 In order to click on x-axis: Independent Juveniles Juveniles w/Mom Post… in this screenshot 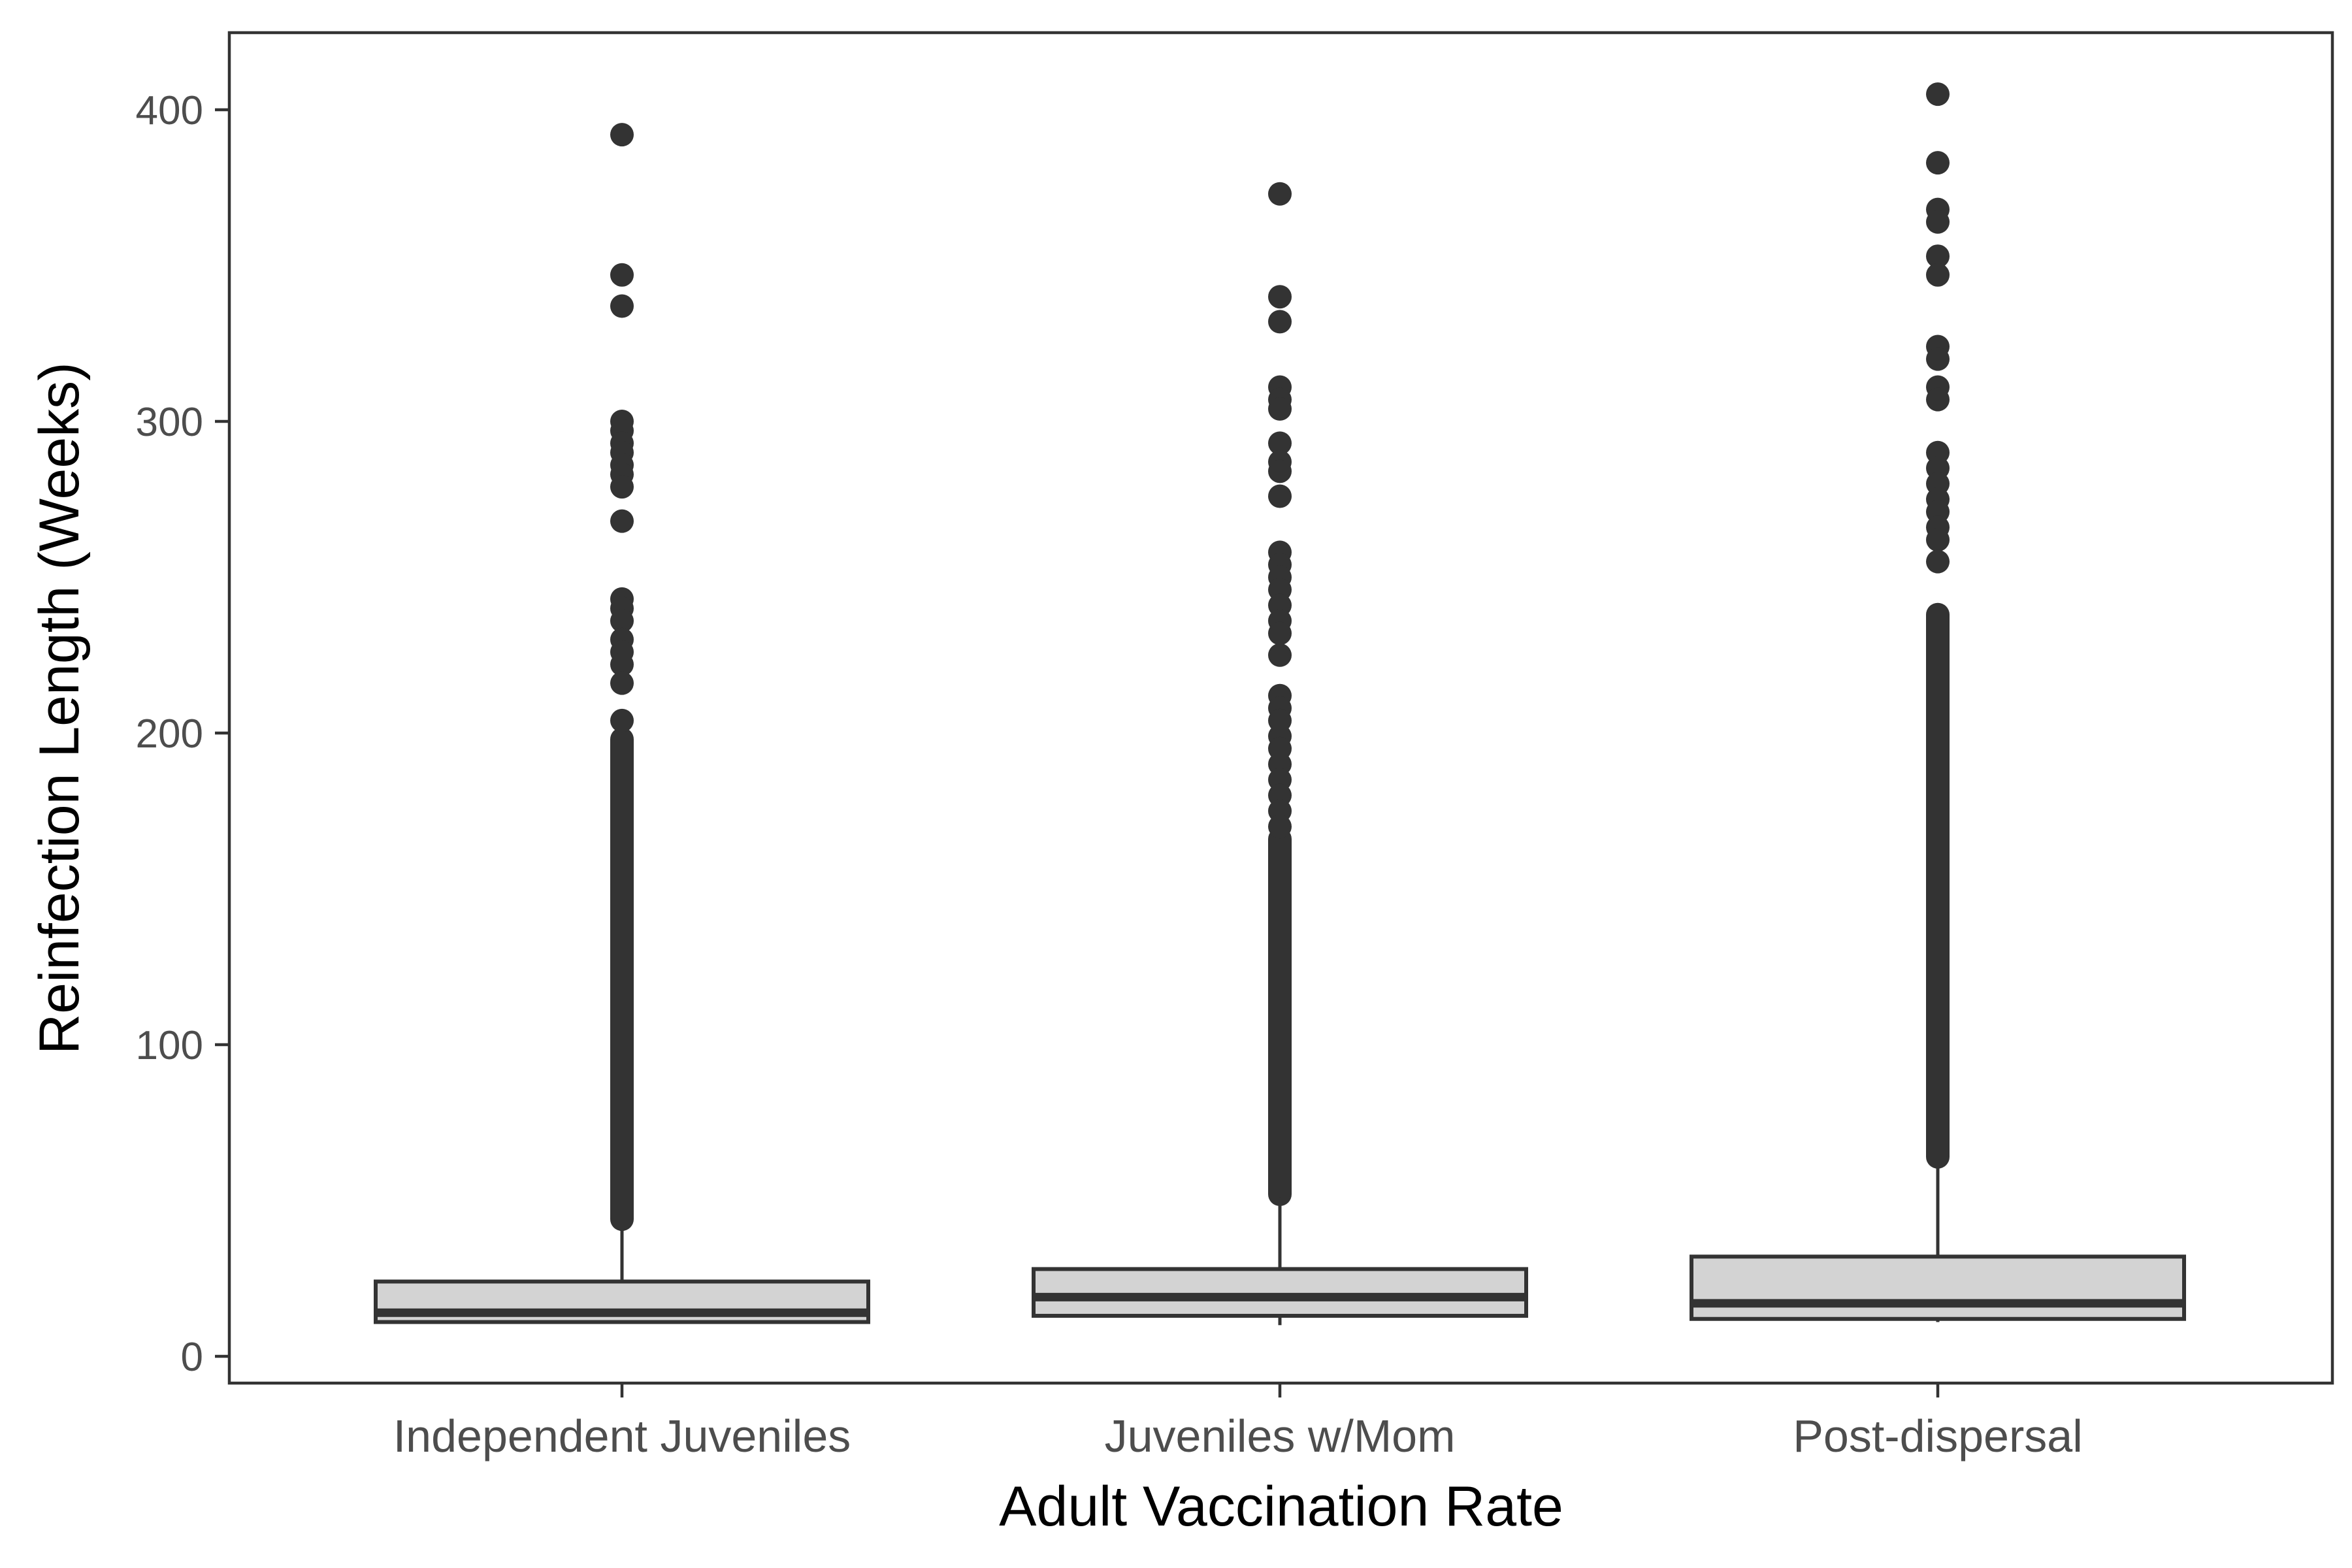, I will do `click(1238, 1422)`.